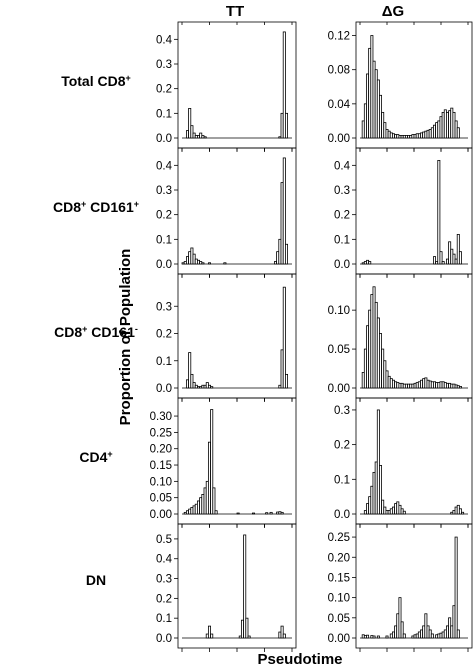  What do you see at coordinates (96, 81) in the screenshot?
I see `row-label-1: Total CD8+` at bounding box center [96, 81].